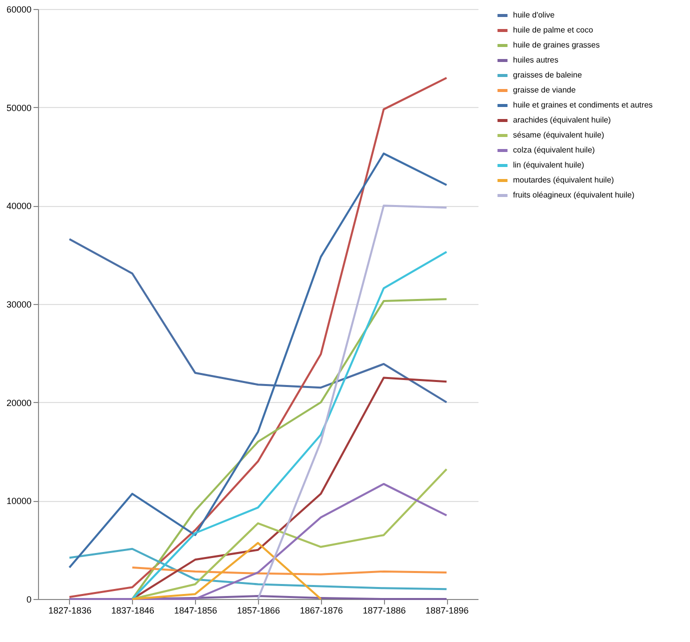 The image size is (690, 642). What do you see at coordinates (534, 15) in the screenshot?
I see `legend-label: huile d'olive` at bounding box center [534, 15].